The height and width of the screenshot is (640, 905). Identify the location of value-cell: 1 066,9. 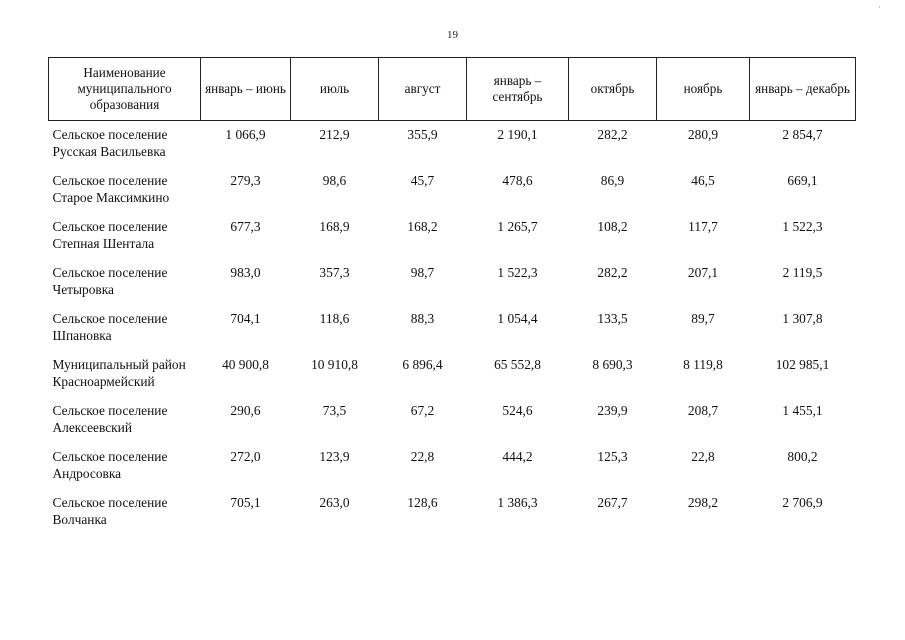
(245, 134).